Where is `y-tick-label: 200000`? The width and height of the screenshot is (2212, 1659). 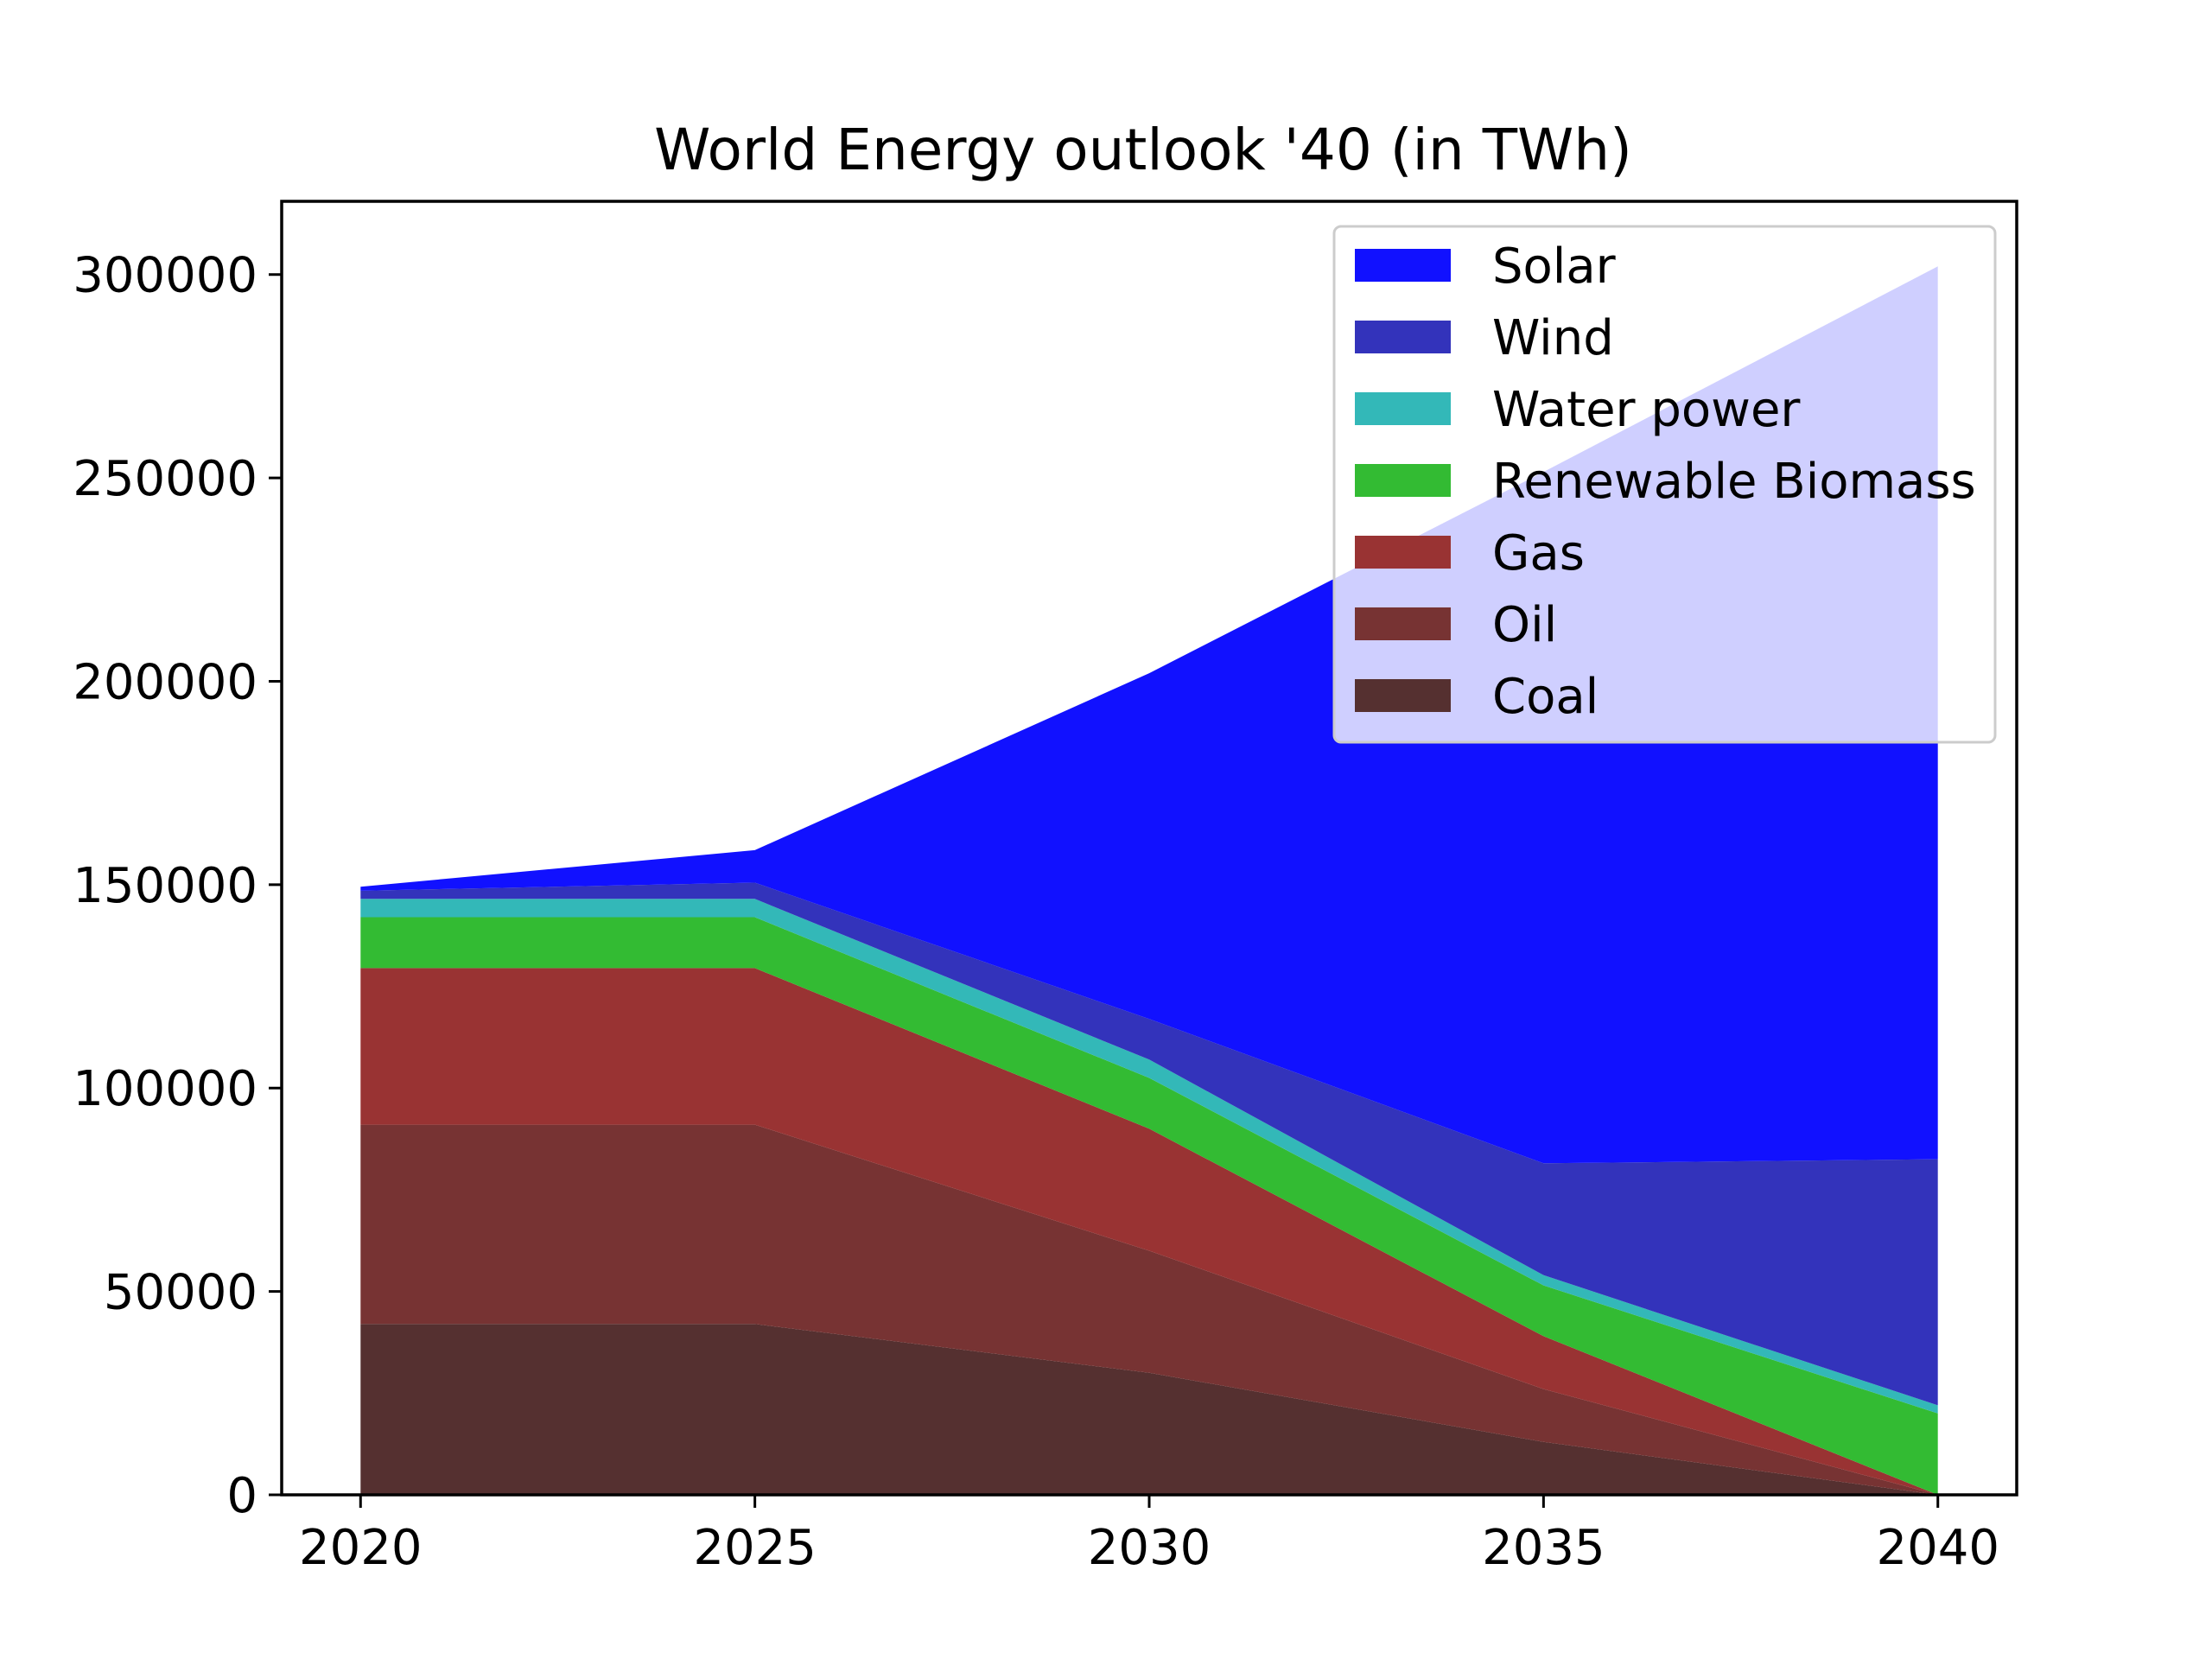 y-tick-label: 200000 is located at coordinates (165, 682).